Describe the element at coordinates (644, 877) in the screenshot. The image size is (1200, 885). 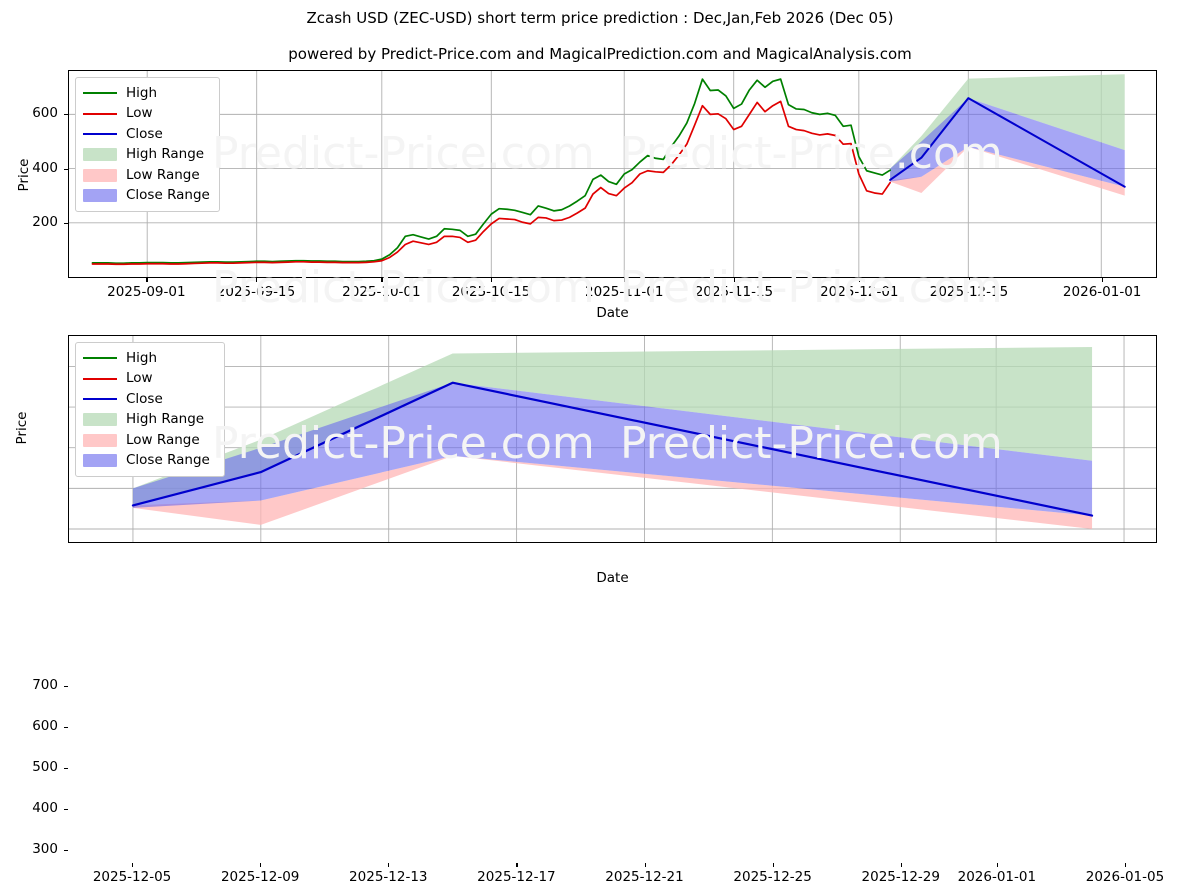
I see `x-tick-label: 2025-12-21` at that location.